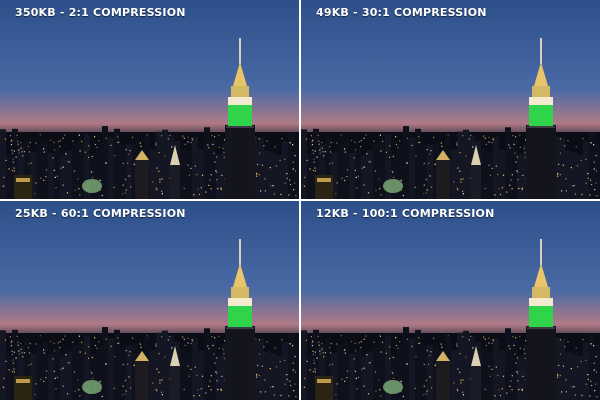 This screenshot has height=400, width=600. I want to click on panel-caption: 25KB - 60:1 COMPRESSION, so click(100, 213).